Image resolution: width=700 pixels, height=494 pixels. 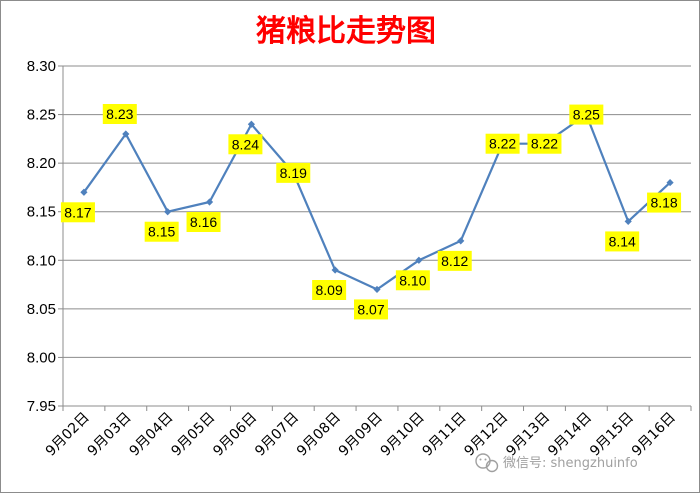 I want to click on data-label: 8.24, so click(x=245, y=144).